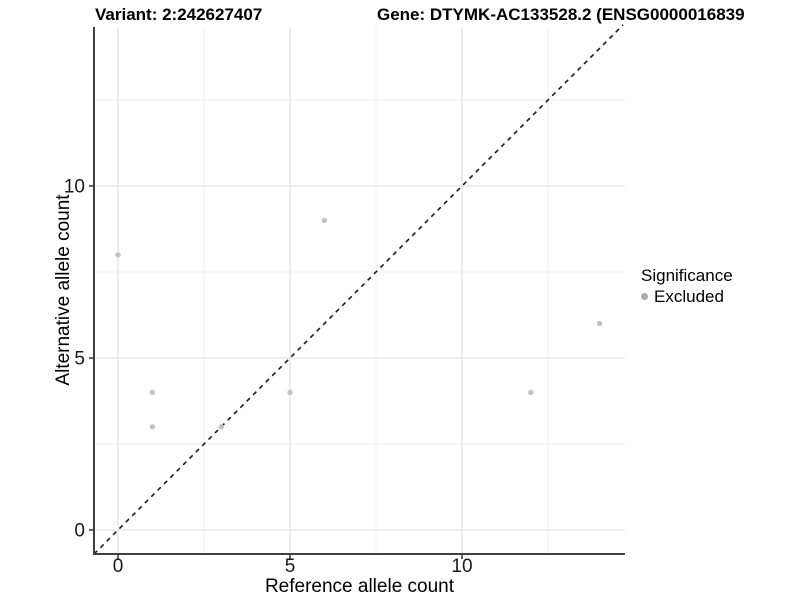 This screenshot has height=600, width=800. I want to click on y-axis-title: Alternative allele count, so click(63, 290).